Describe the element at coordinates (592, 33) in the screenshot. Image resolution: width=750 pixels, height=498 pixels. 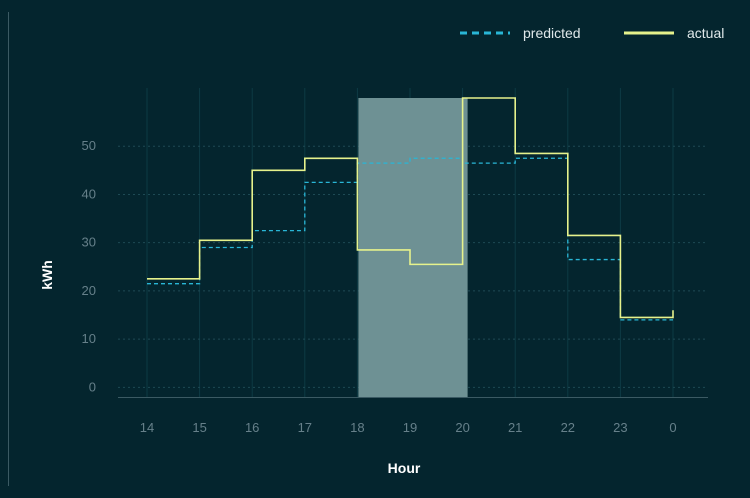
I see `legend: predicted actual` at that location.